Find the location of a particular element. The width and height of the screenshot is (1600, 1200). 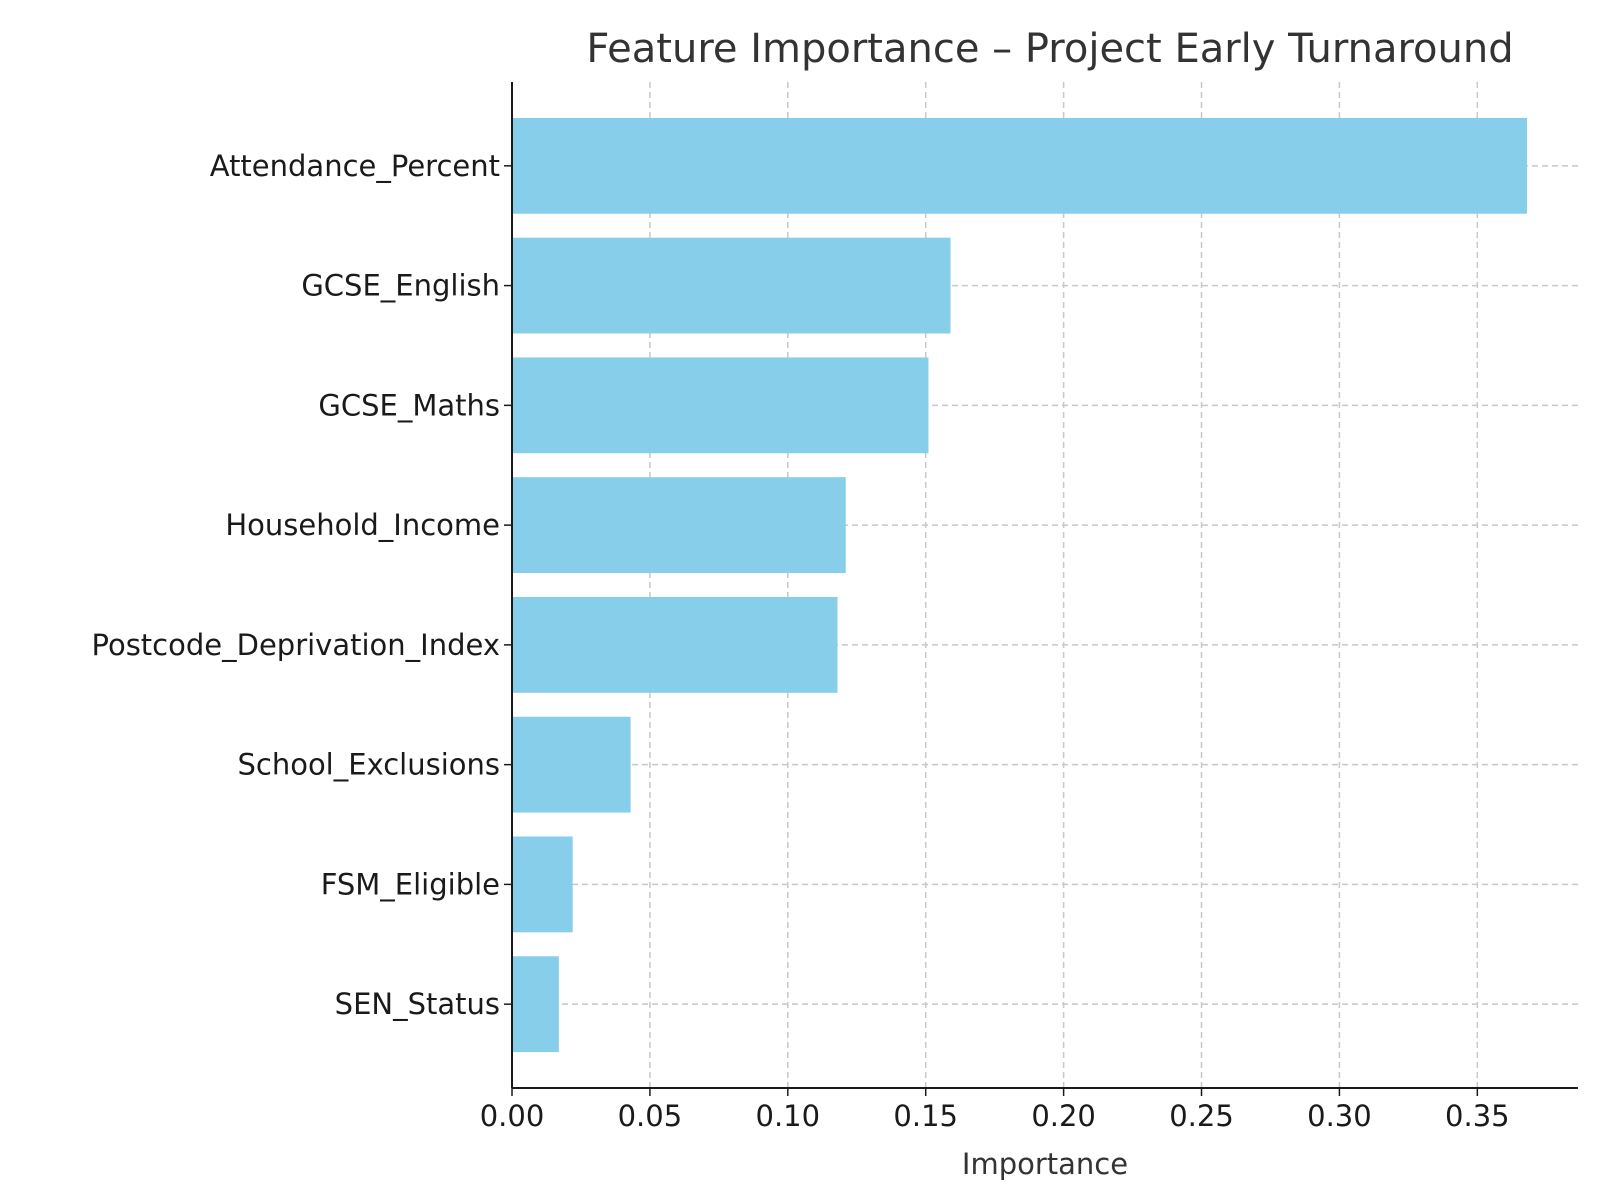

bar-fsm-eligible is located at coordinates (542, 884).